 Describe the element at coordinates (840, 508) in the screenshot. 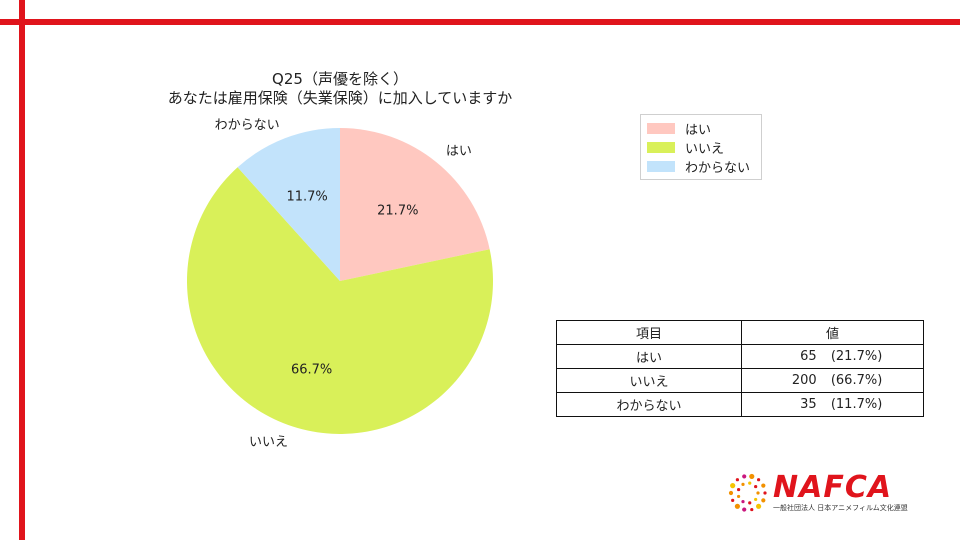

I see `logo-subtitle: 一般社団法人 日本アニメフィルム文化連盟` at that location.